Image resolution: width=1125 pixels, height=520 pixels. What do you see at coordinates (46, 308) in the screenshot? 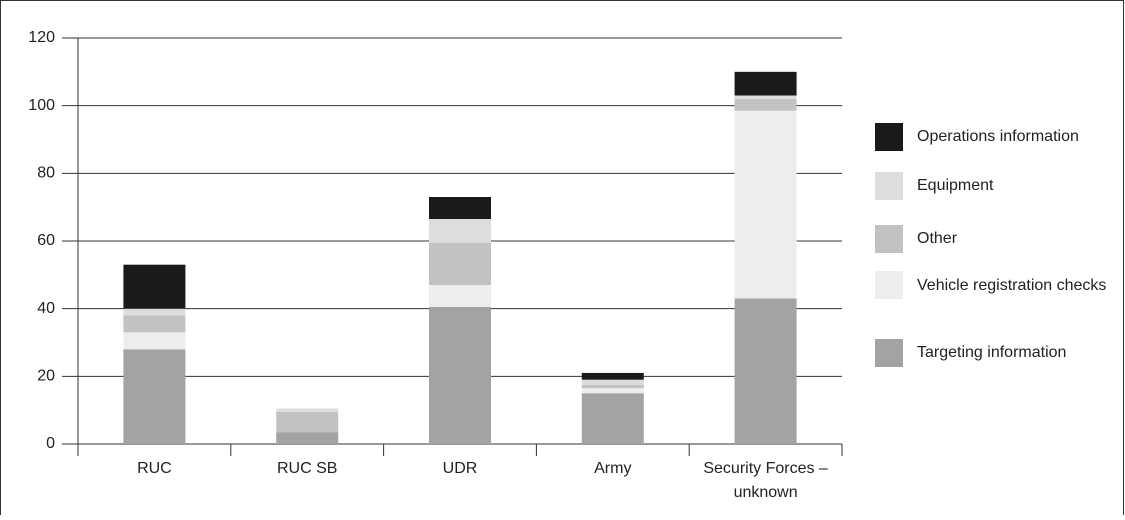
I see `y-tick-label: 40` at bounding box center [46, 308].